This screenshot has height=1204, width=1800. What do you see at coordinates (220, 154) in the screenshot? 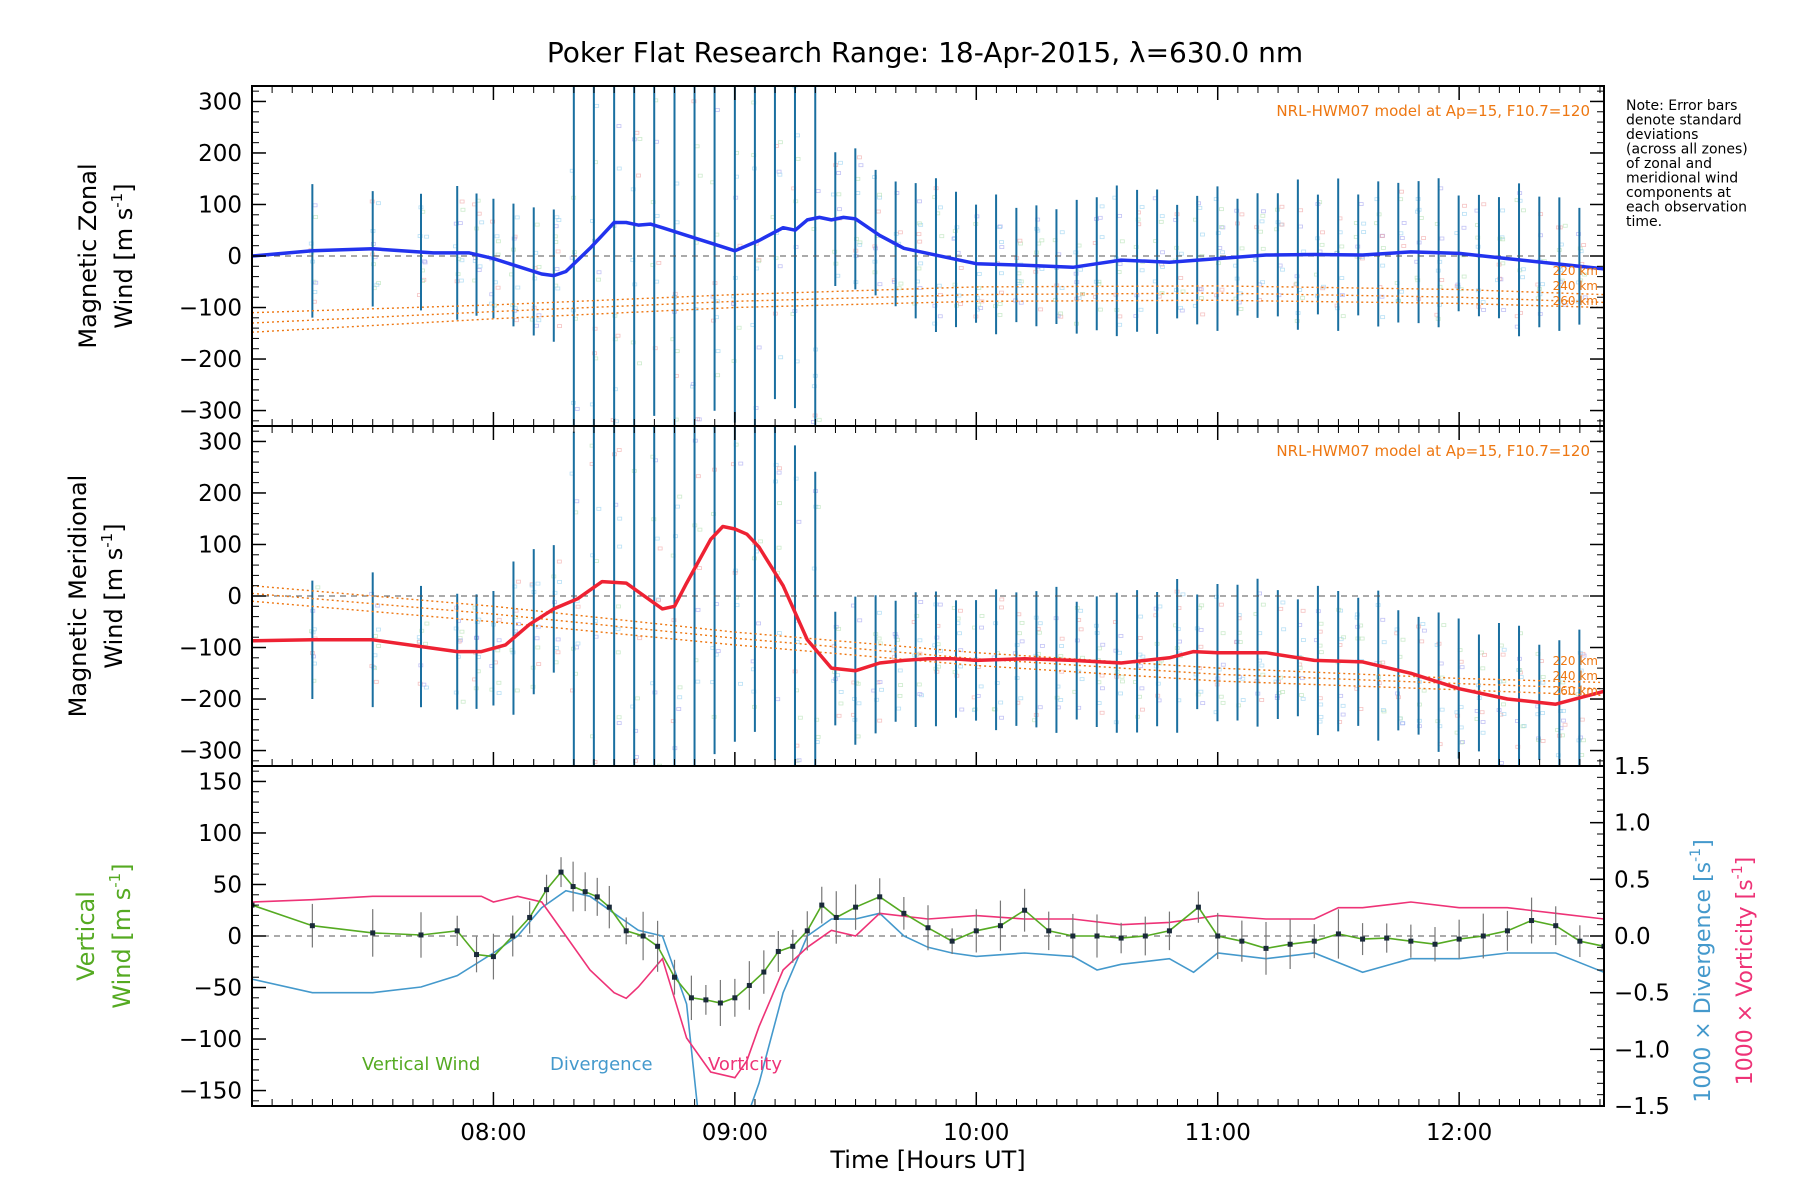
I see `y-tick-label: 200` at bounding box center [220, 154].